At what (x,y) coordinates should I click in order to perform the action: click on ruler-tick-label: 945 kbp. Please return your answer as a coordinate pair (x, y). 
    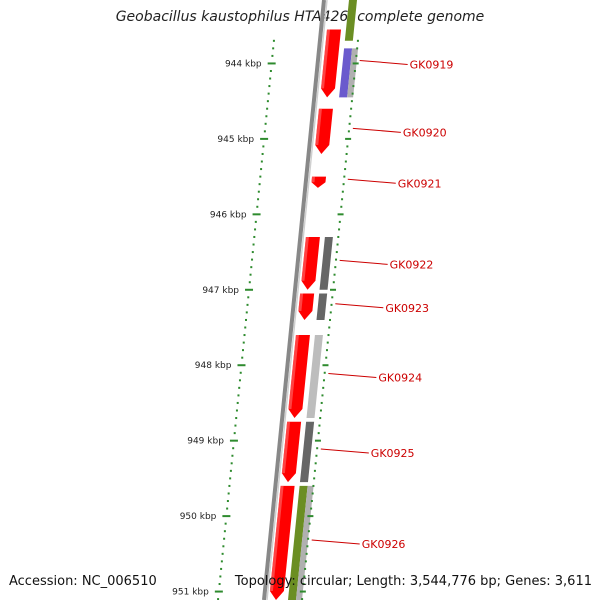
    Looking at the image, I should click on (235, 140).